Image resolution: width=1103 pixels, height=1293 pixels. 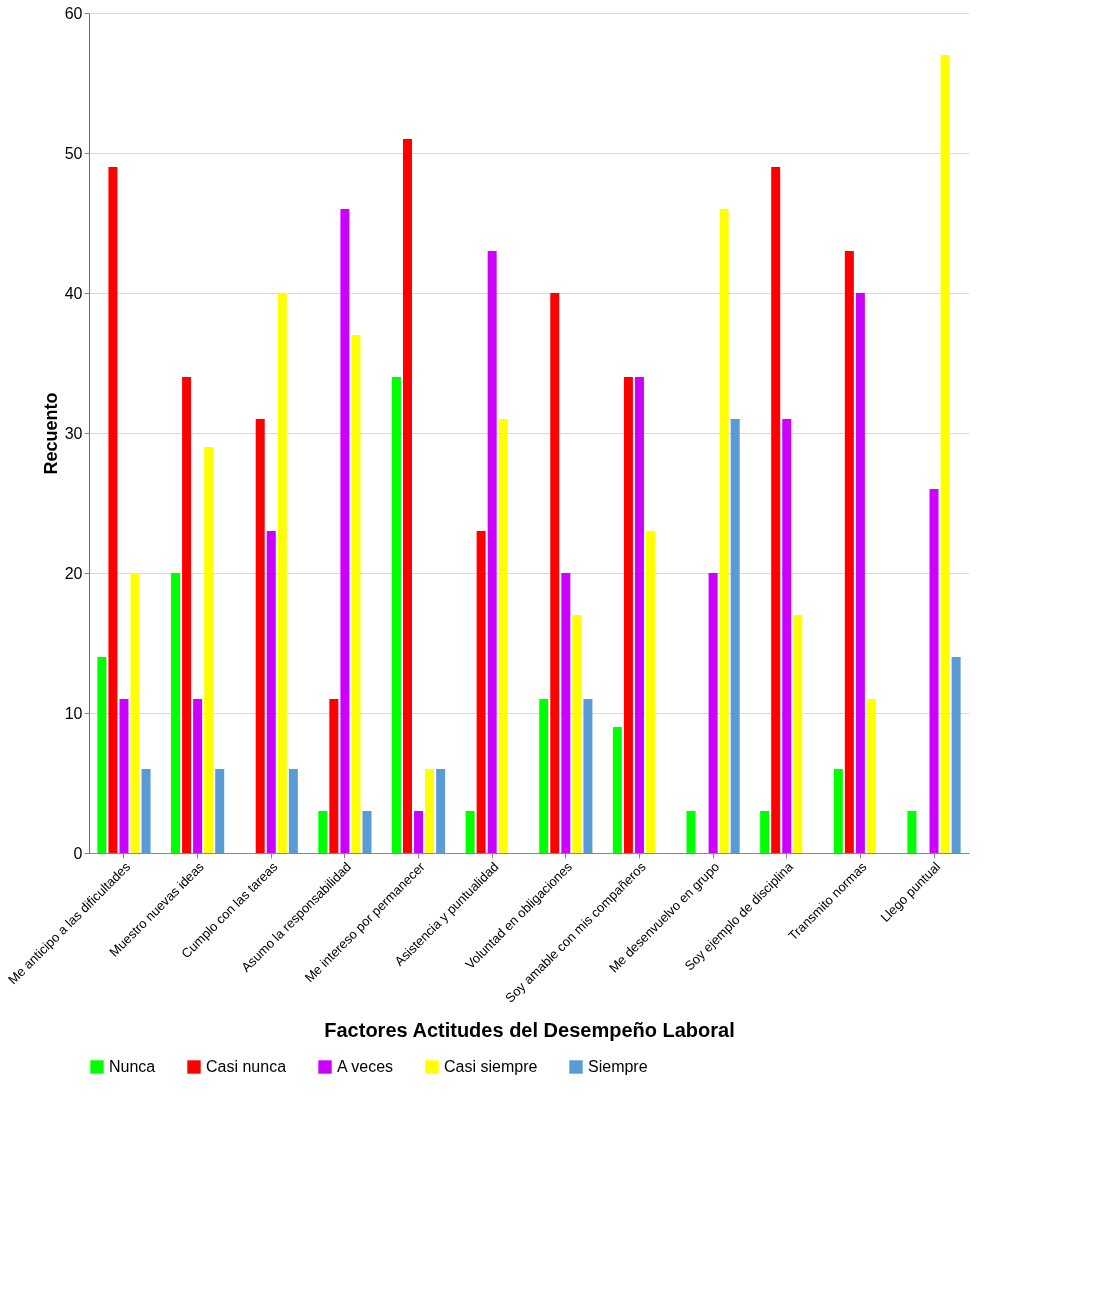 What do you see at coordinates (73, 293) in the screenshot?
I see `y-tick-label: 40` at bounding box center [73, 293].